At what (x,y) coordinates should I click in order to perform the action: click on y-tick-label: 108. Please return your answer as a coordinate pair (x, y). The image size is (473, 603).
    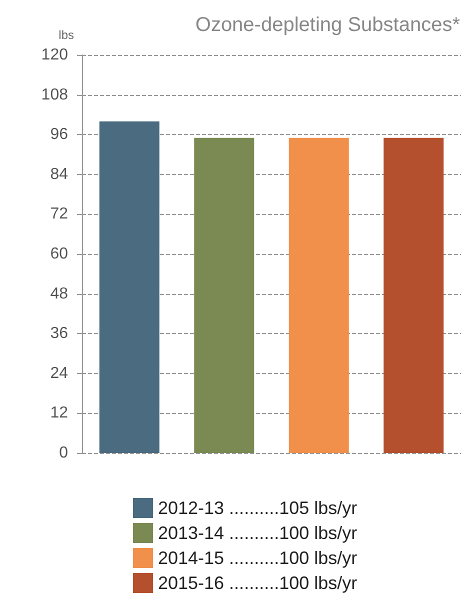
    Looking at the image, I should click on (54, 95).